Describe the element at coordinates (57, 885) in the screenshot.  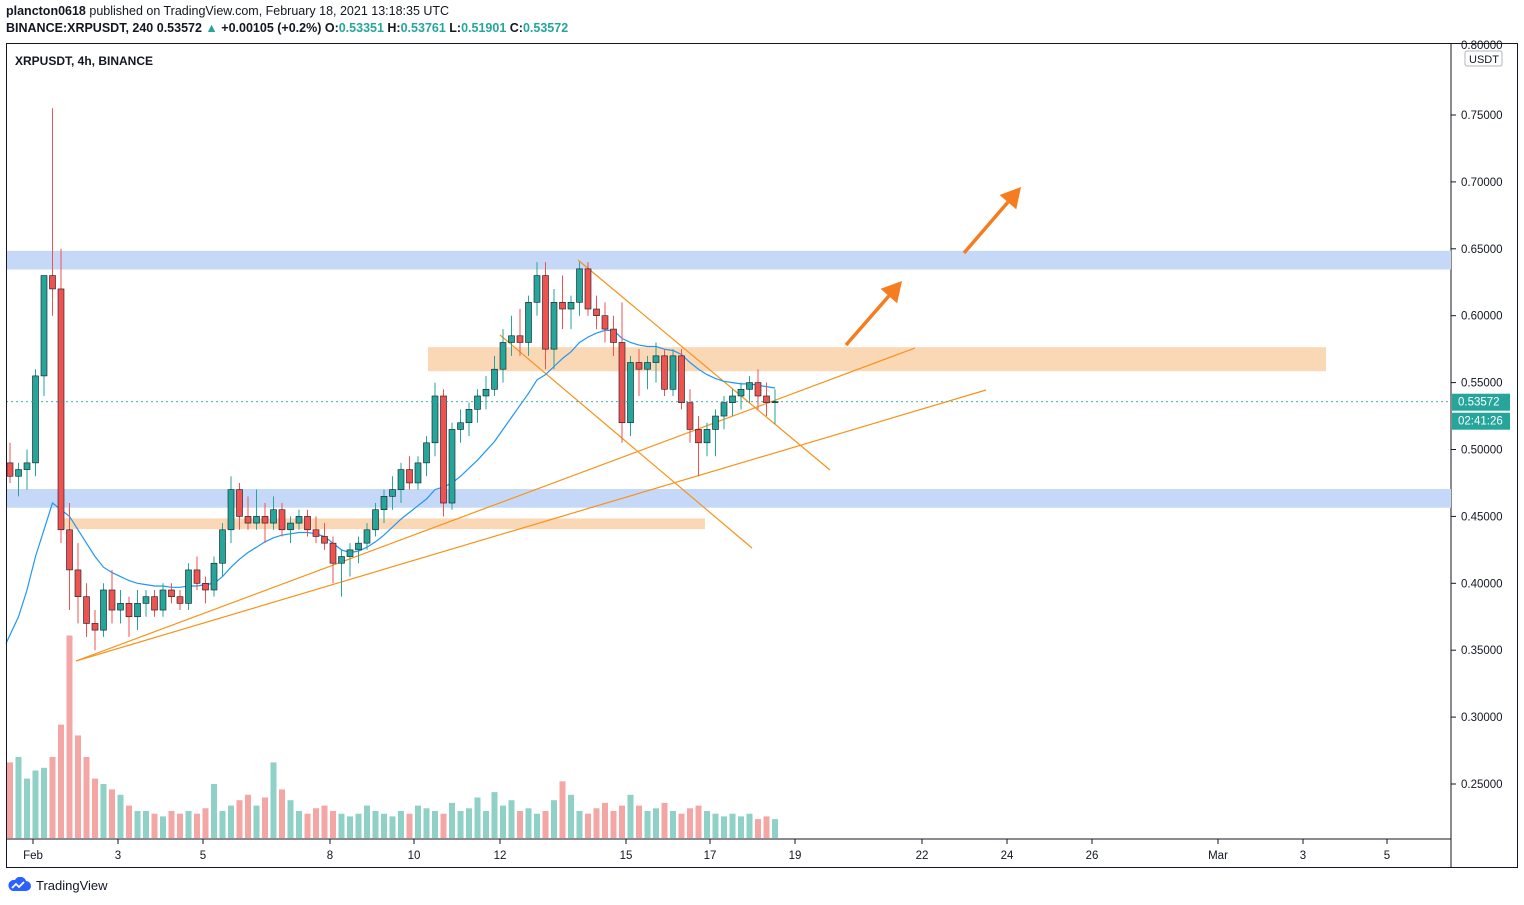
I see `tradingview-logo: TradingView` at that location.